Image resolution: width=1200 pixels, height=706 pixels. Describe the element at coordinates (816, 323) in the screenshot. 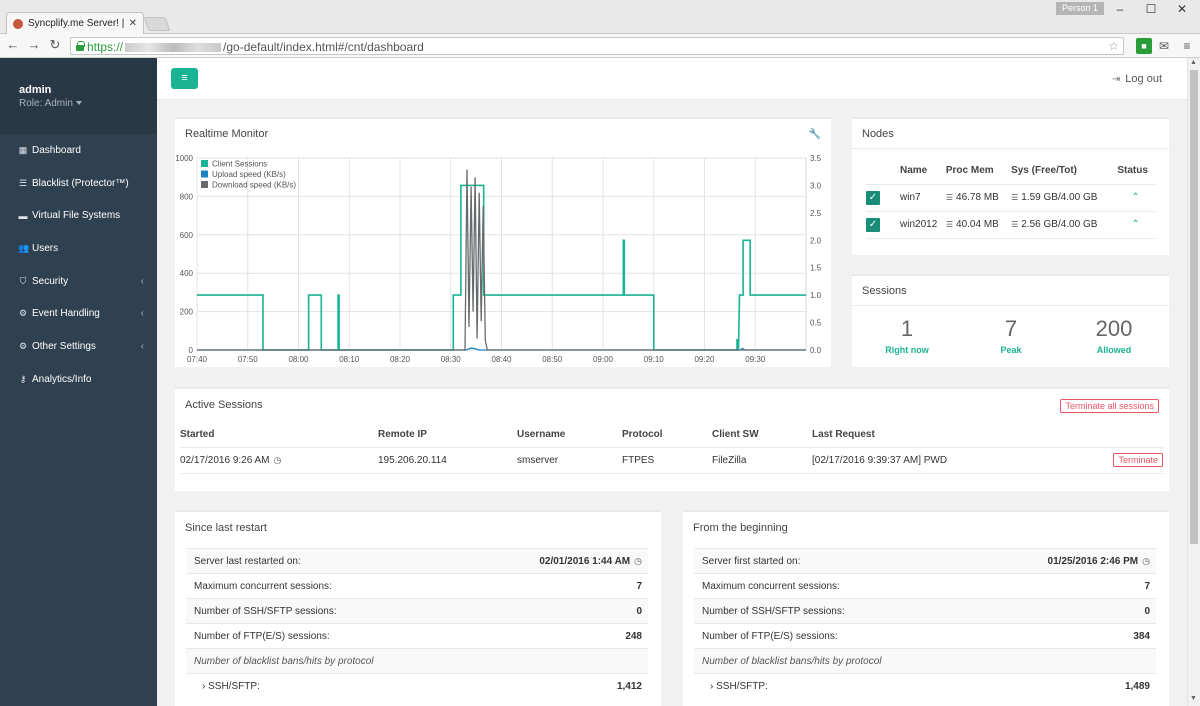

I see `y-right-tick-label: 0.5` at that location.